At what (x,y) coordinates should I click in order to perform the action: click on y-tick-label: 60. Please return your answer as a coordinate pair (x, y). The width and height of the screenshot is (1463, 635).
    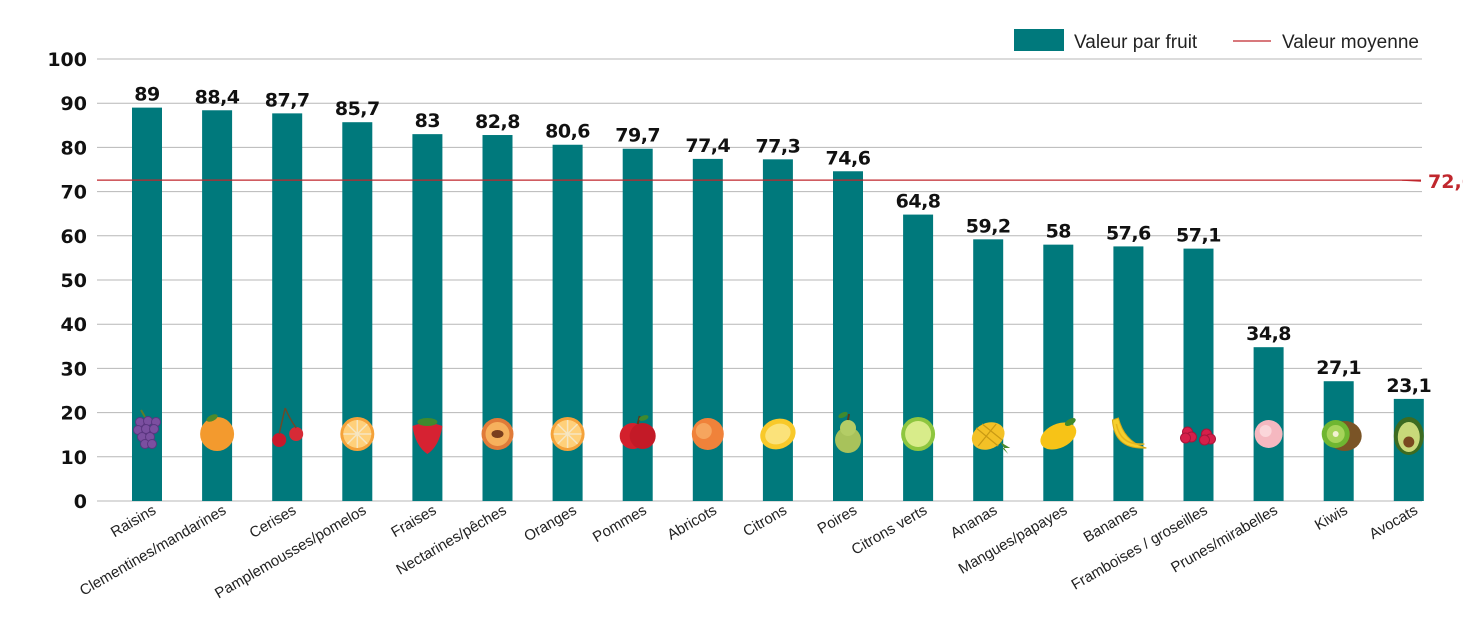
    Looking at the image, I should click on (74, 237).